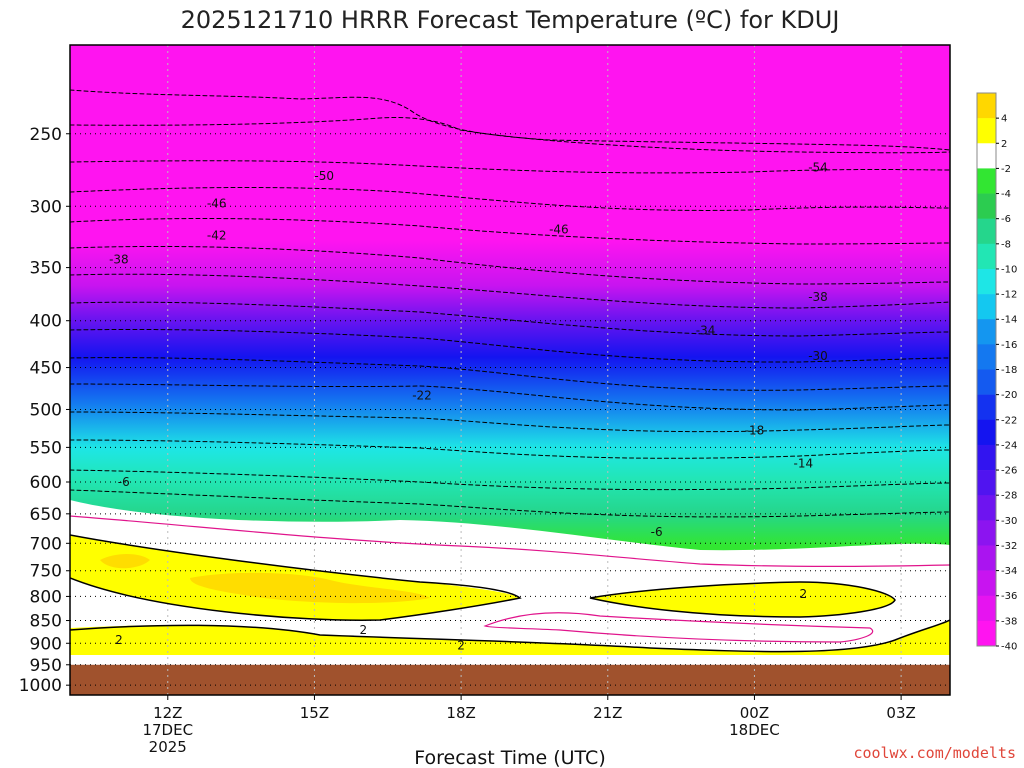 The width and height of the screenshot is (1024, 768). What do you see at coordinates (657, 532) in the screenshot?
I see `contour-label: -6` at bounding box center [657, 532].